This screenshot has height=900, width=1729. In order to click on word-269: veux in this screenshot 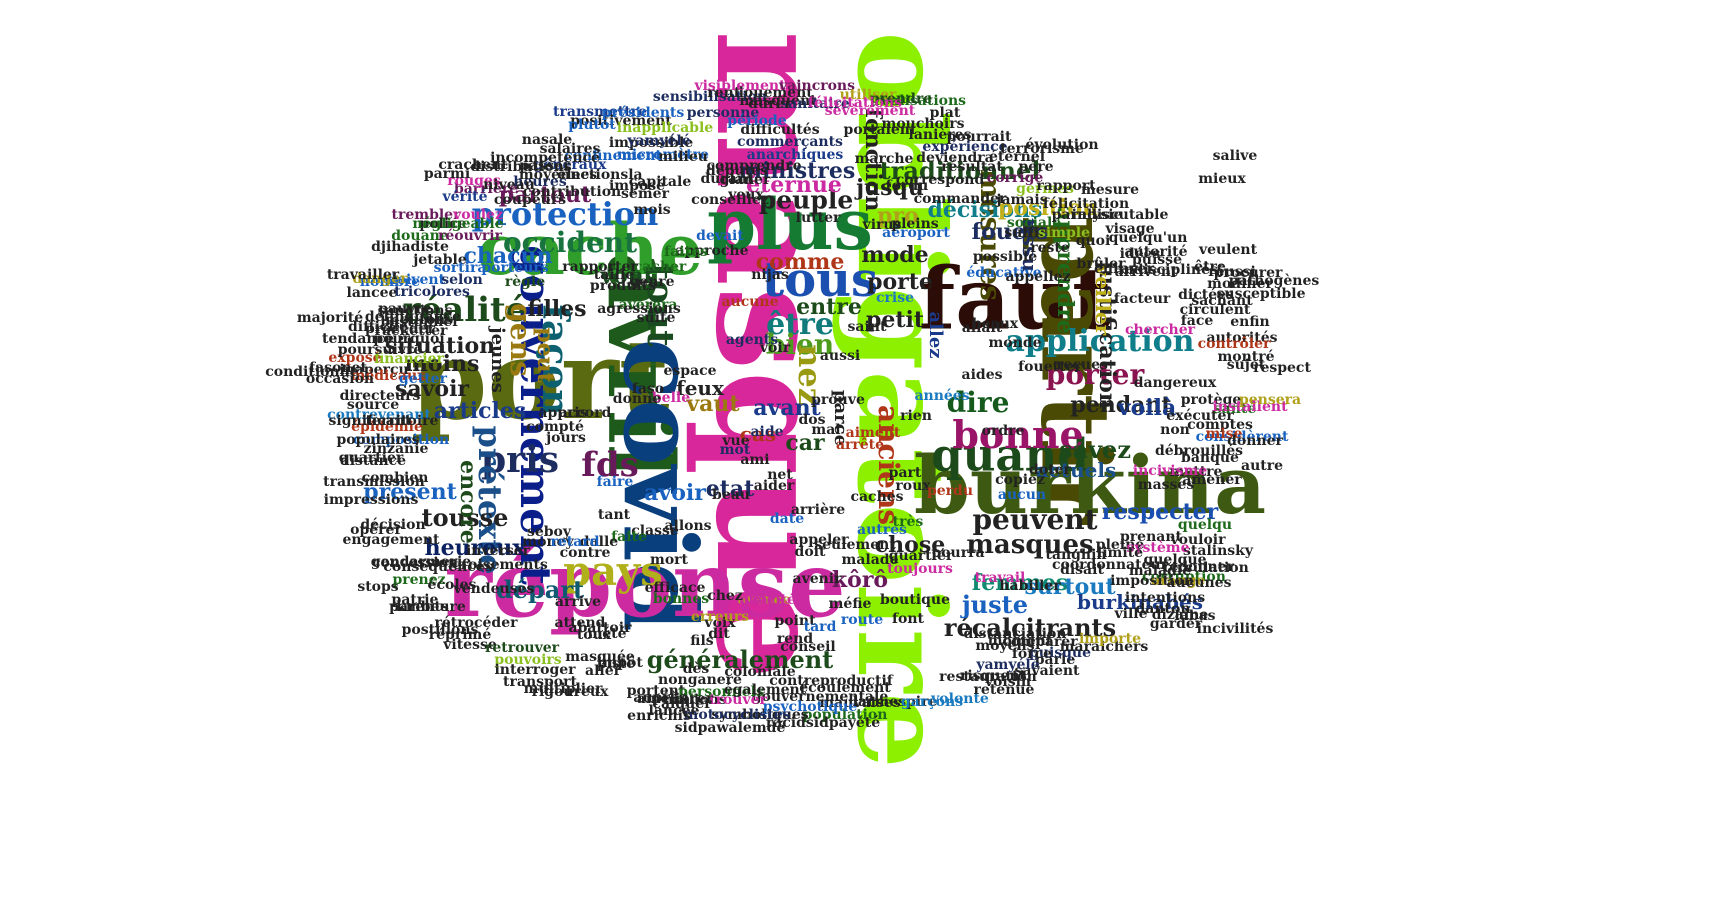, I will do `click(746, 195)`.